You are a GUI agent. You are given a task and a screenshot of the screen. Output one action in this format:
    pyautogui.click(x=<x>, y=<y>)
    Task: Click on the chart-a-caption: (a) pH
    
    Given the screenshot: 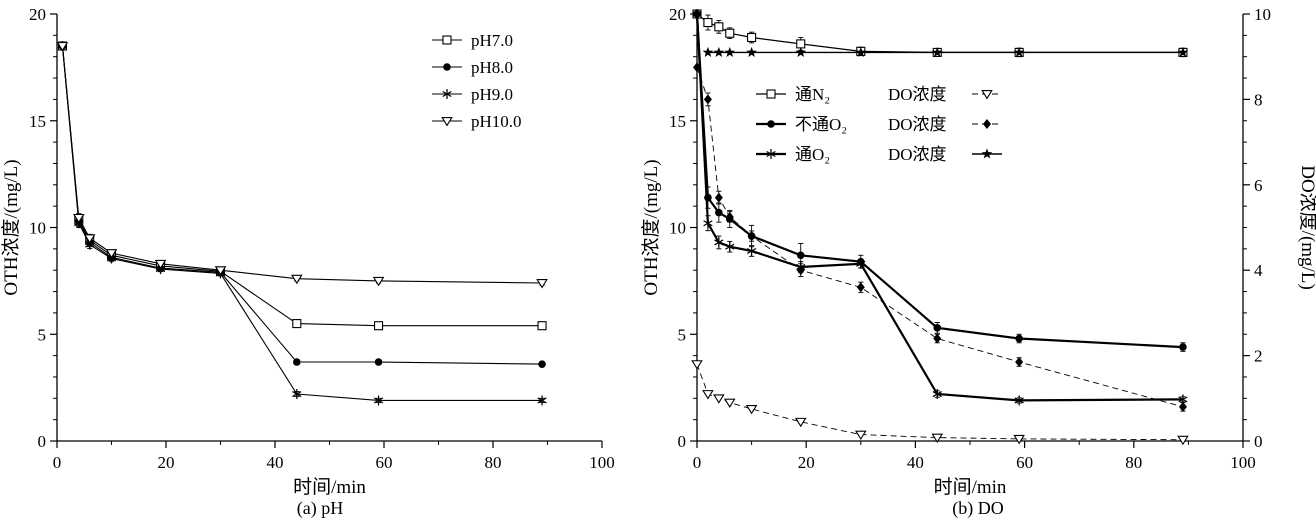 What is the action you would take?
    pyautogui.click(x=320, y=508)
    